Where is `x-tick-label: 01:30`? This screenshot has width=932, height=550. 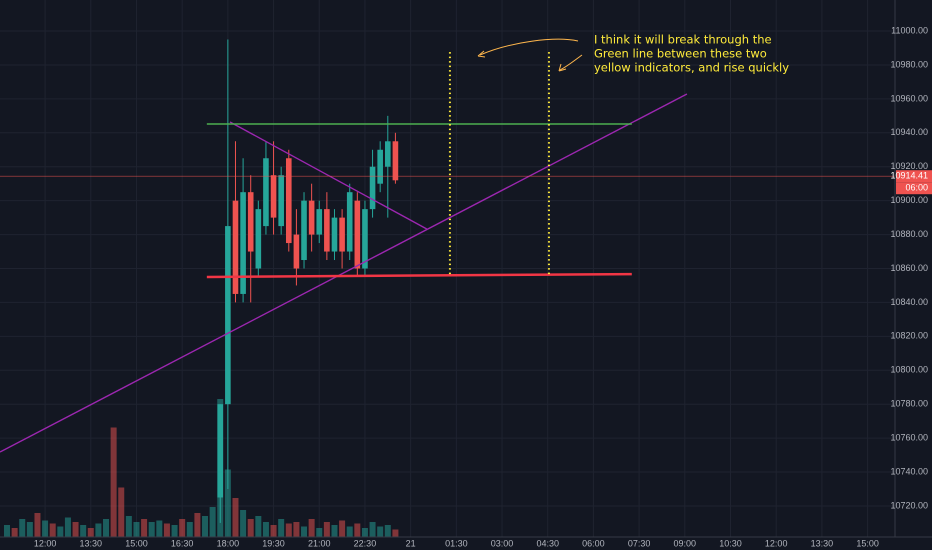 x-tick-label: 01:30 is located at coordinates (456, 543).